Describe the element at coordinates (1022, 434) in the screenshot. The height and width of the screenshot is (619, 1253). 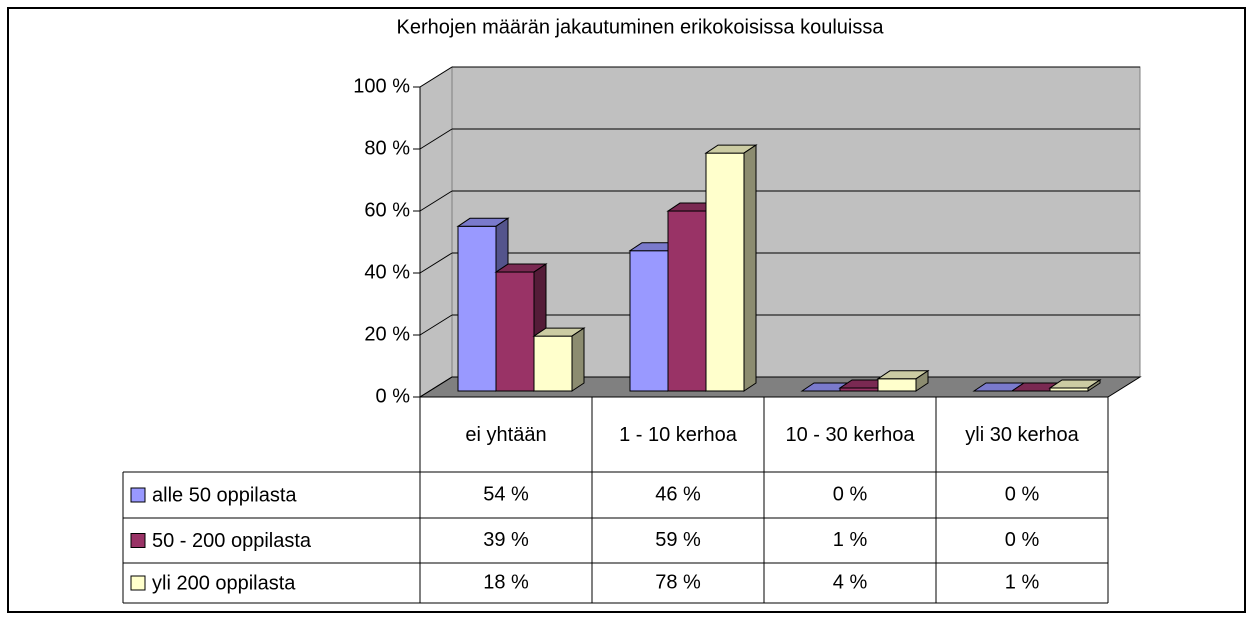
I see `category-label: yli 30 kerhoa` at that location.